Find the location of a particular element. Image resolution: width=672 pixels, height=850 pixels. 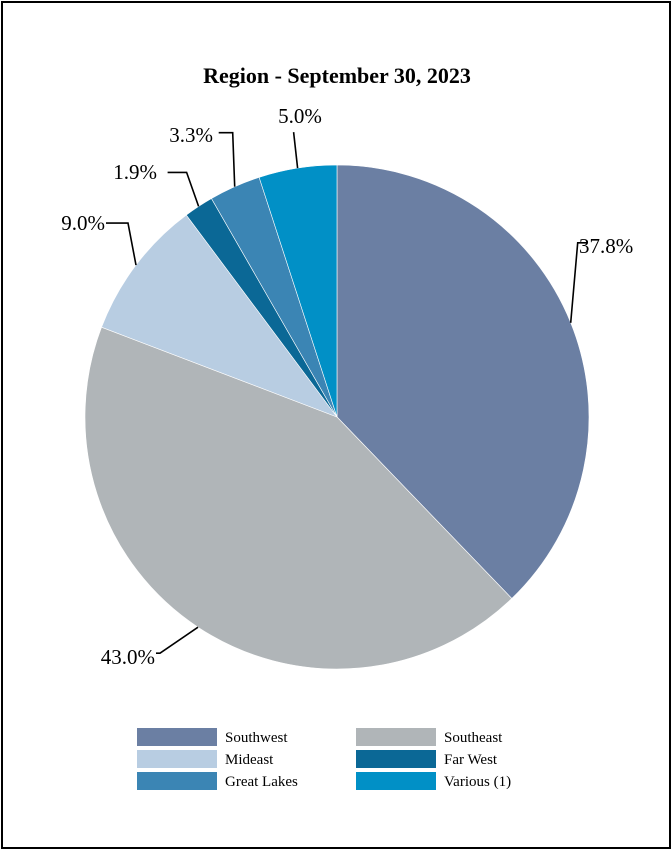

legend-item-far-west: Far West is located at coordinates (427, 759).